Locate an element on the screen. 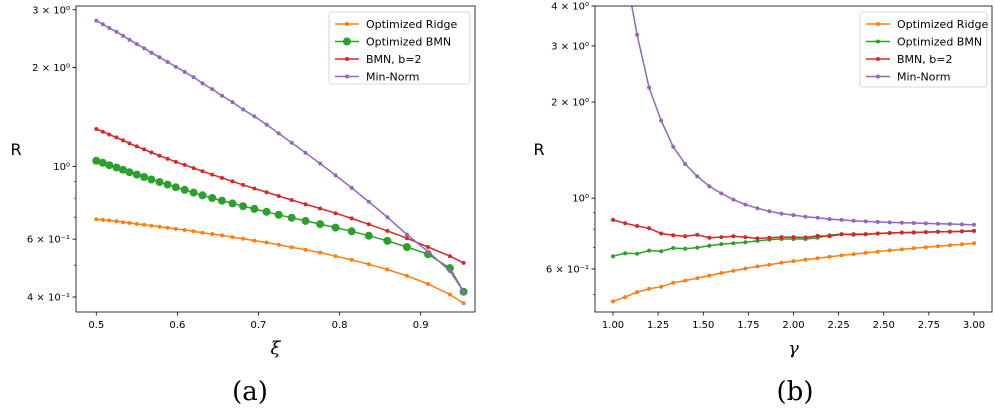 This screenshot has width=995, height=413. legend-box is located at coordinates (923, 49).